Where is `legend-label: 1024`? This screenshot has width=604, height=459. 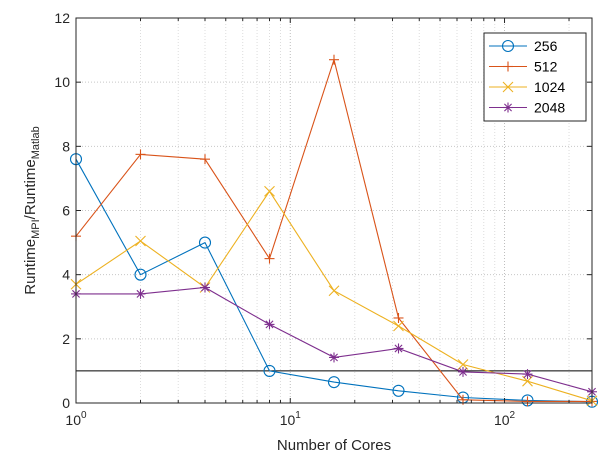
legend-label: 1024 is located at coordinates (549, 87).